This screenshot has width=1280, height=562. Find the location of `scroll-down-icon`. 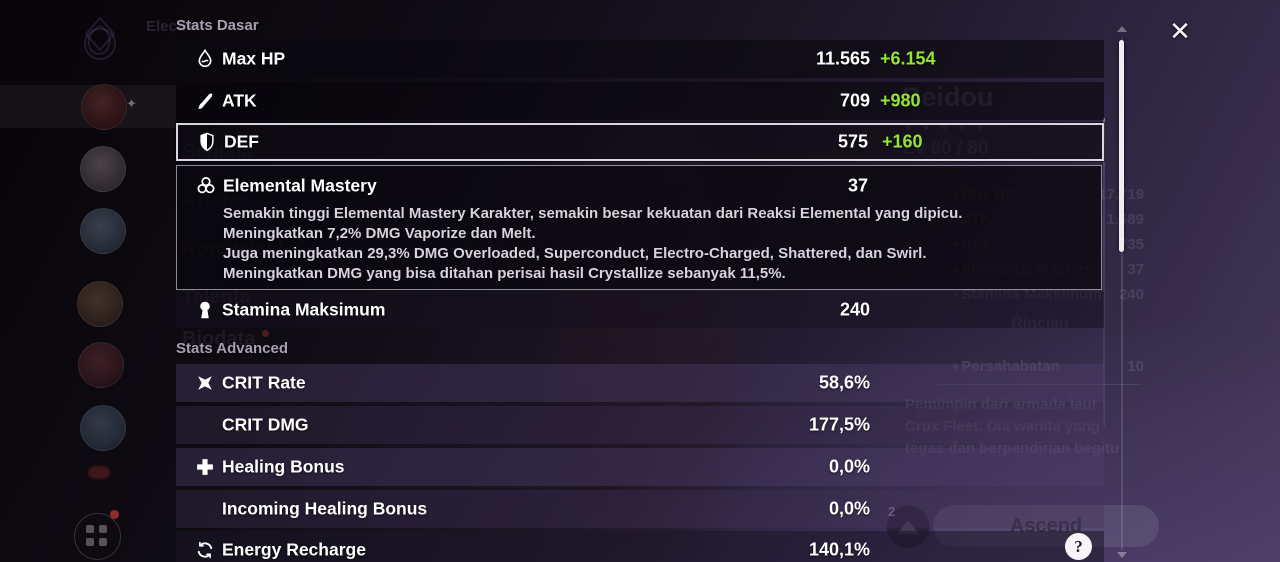

scroll-down-icon is located at coordinates (1122, 555).